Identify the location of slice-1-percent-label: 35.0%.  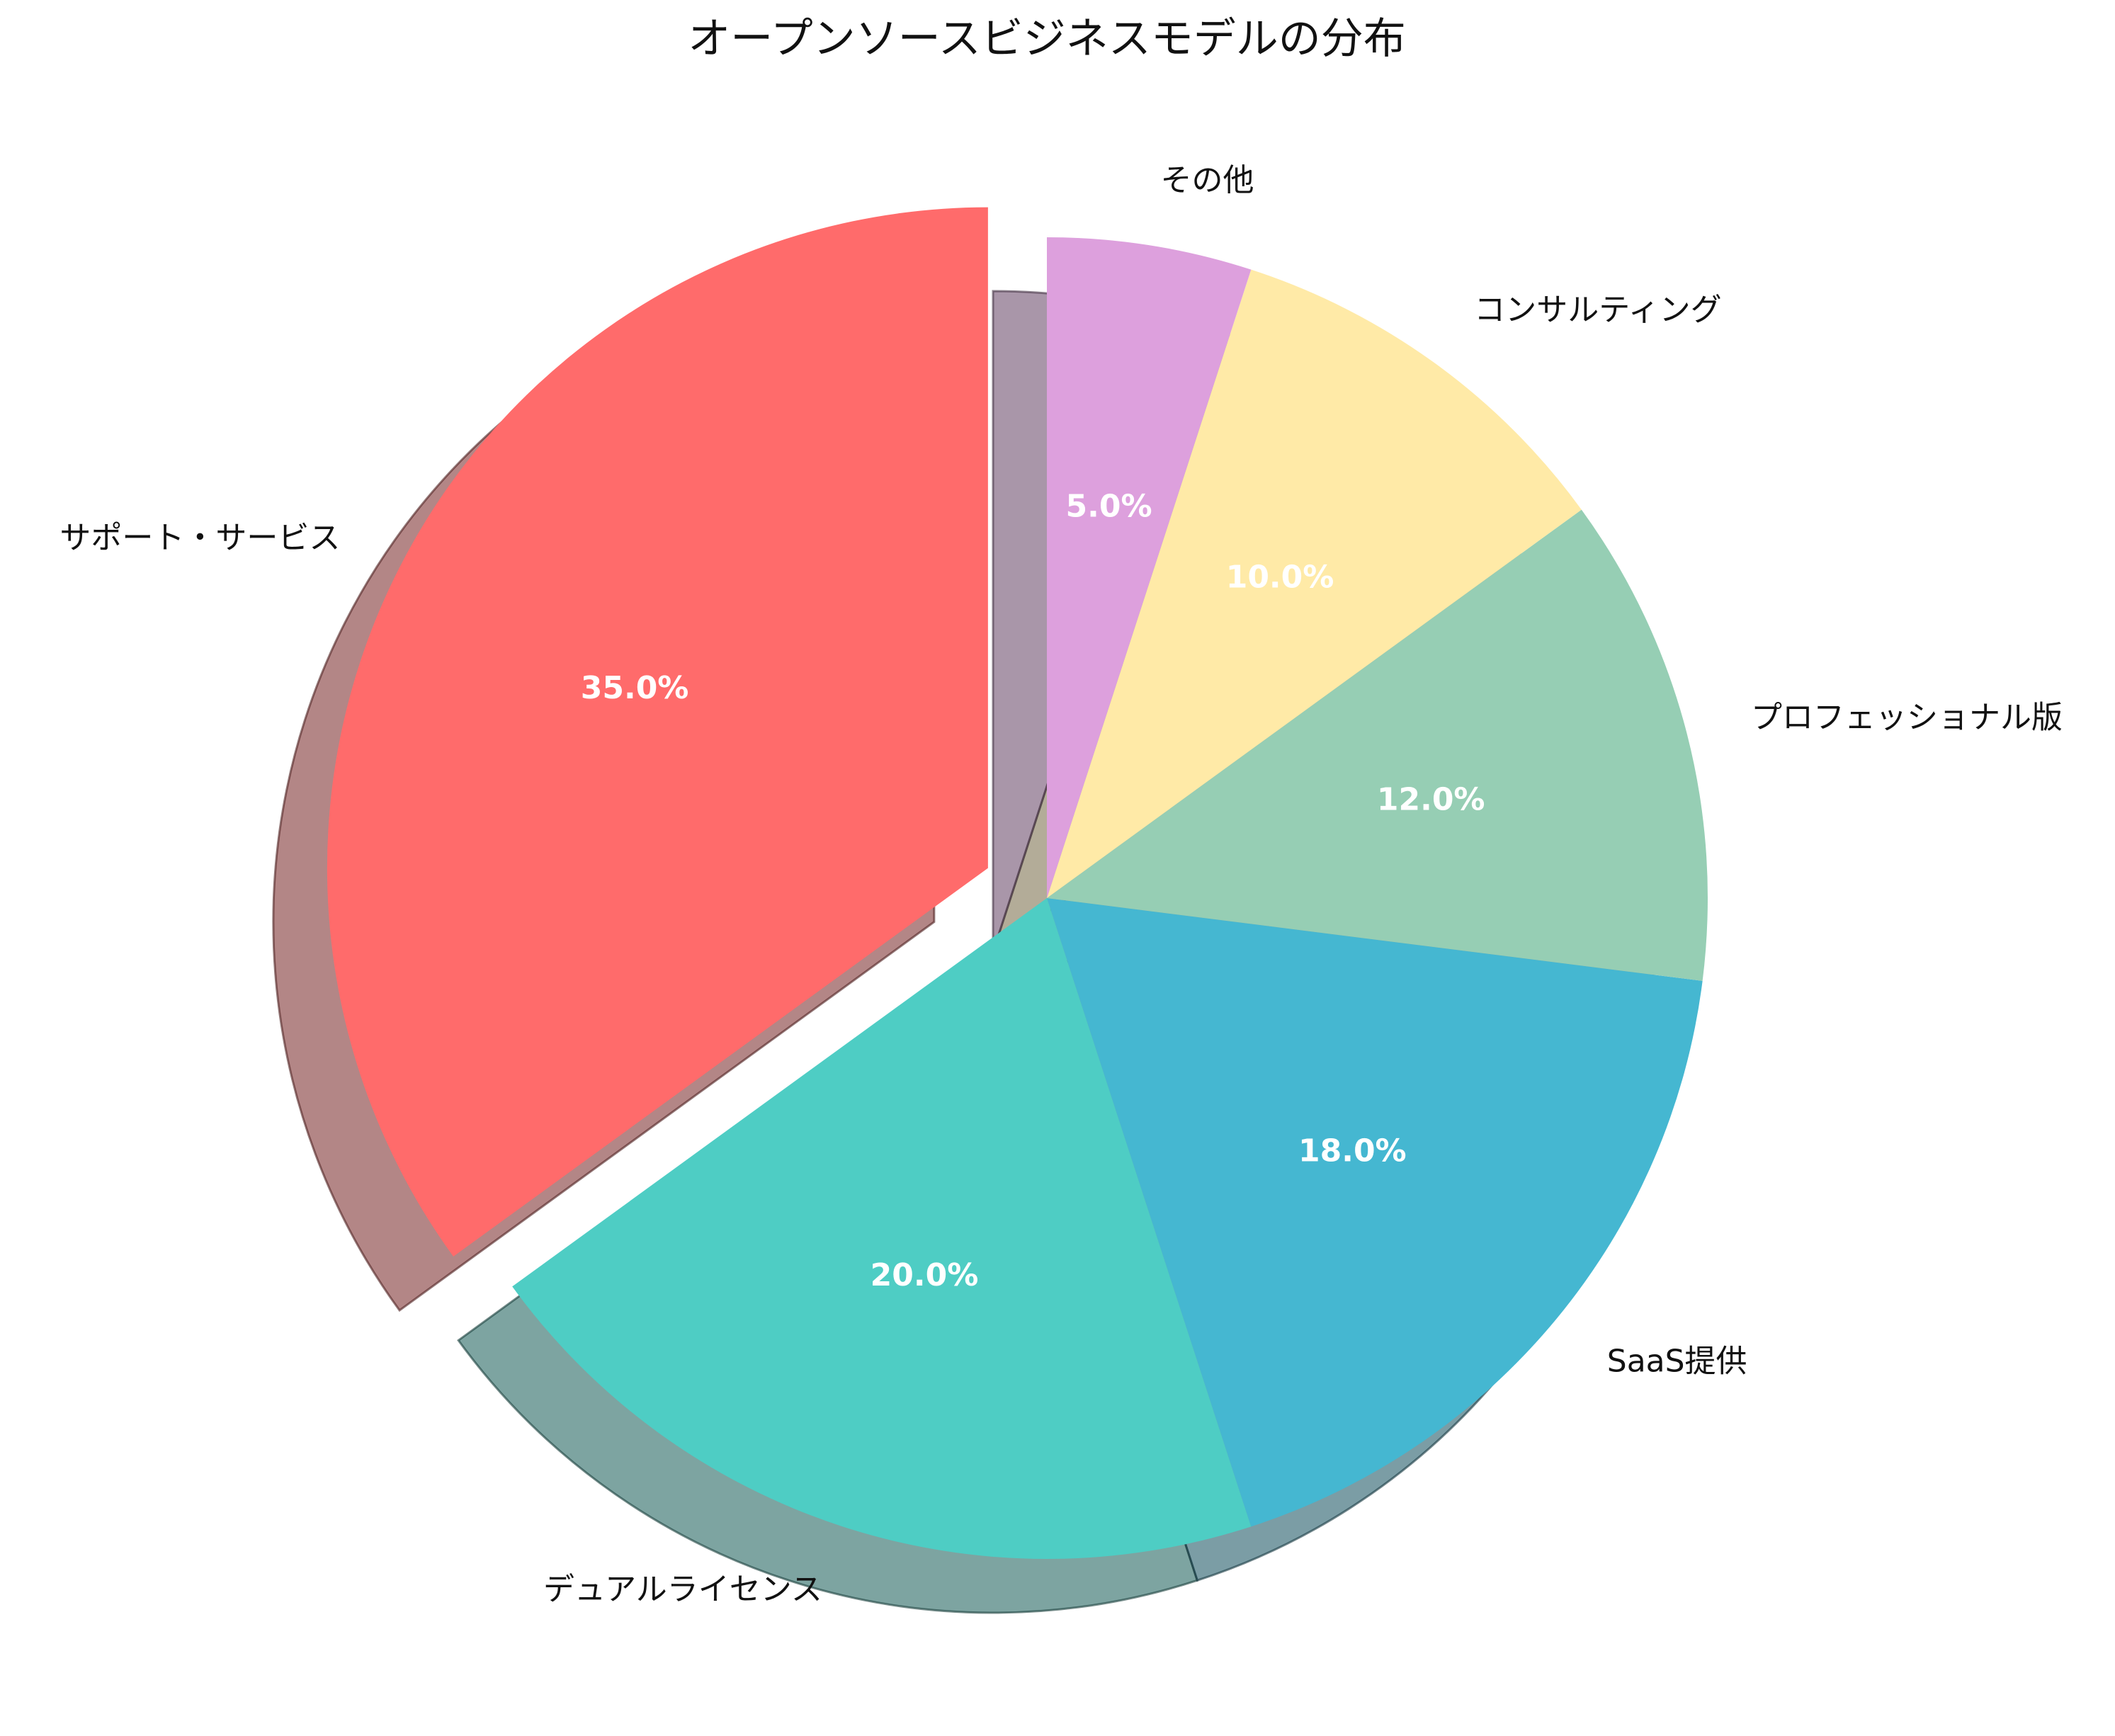
(635, 688).